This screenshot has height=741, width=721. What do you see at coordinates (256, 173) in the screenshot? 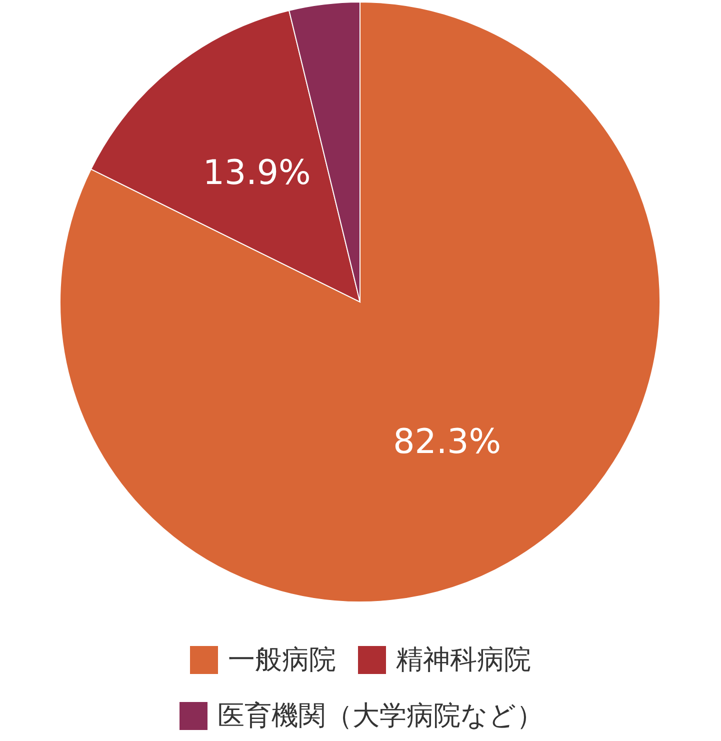
I see `data-label: 13.9%` at bounding box center [256, 173].